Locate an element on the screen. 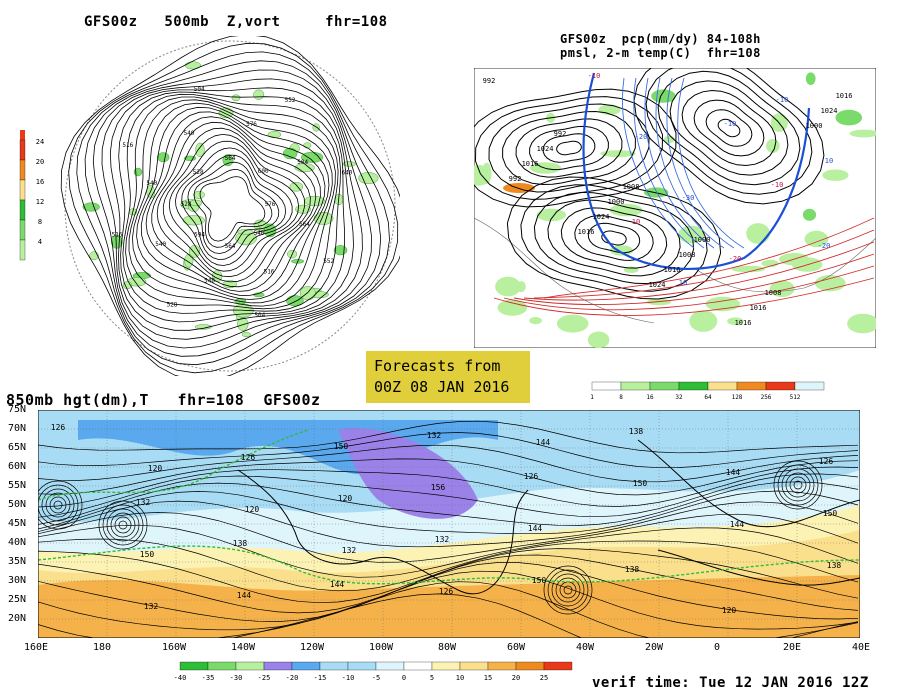 The height and width of the screenshot is (700, 900). pcp-legend-label-6: 256 is located at coordinates (766, 397).